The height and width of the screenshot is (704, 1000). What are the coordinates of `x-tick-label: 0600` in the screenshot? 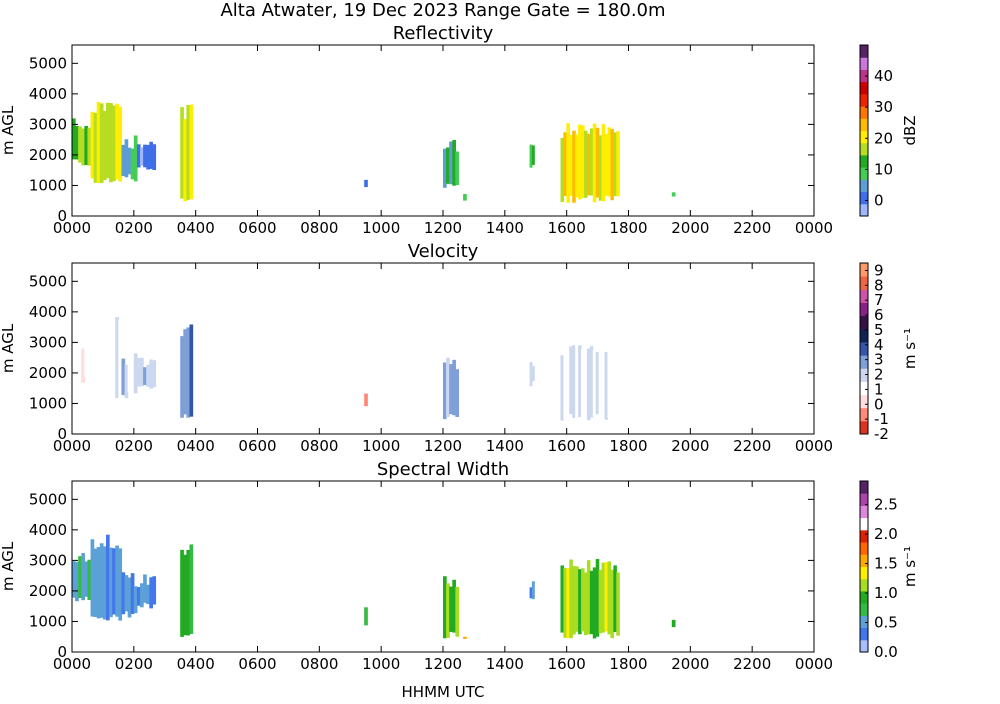 It's located at (257, 228).